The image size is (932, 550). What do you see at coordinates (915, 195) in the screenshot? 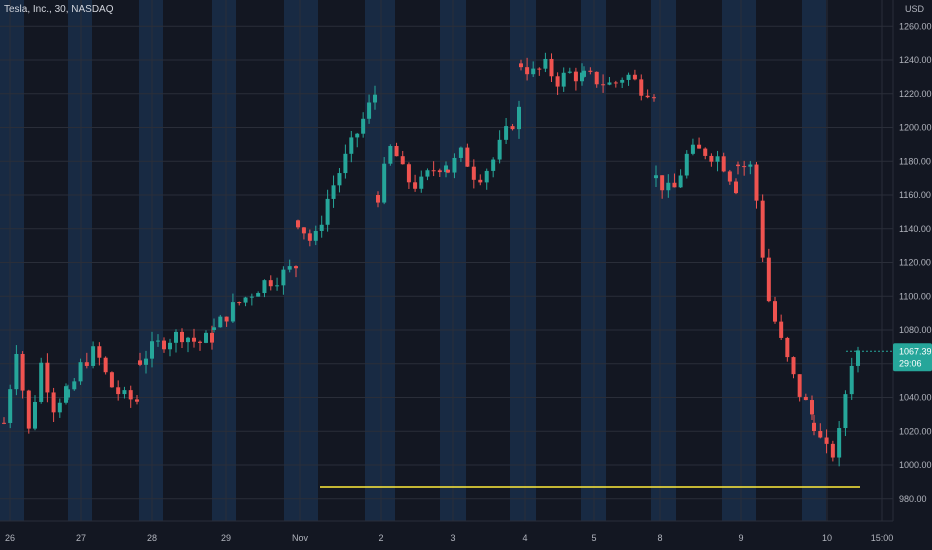
I see `price-tick-label: 1160.00` at bounding box center [915, 195].